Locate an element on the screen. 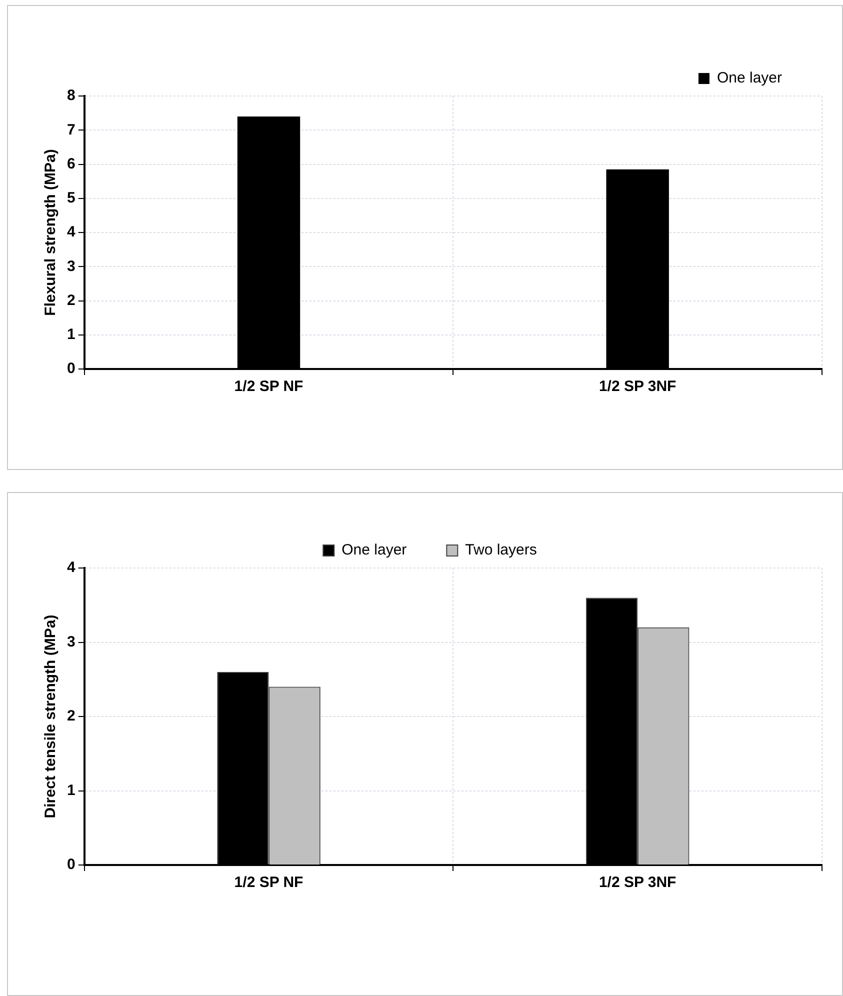 Image resolution: width=843 pixels, height=996 pixels. y-axis-title: Direct tensile strength (MPa) is located at coordinates (51, 716).